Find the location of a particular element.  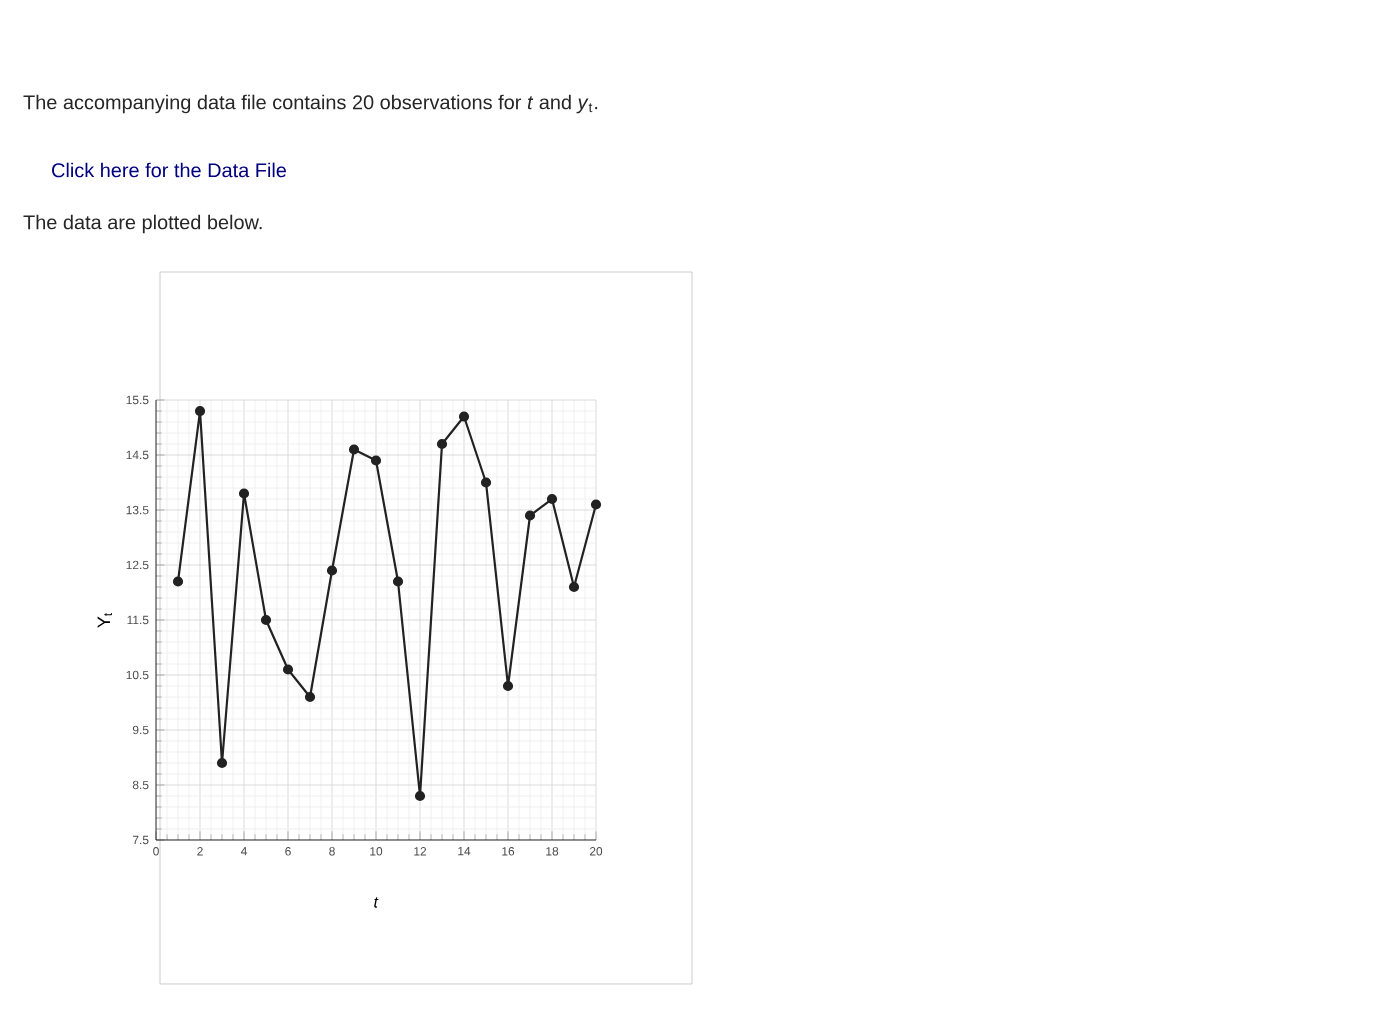

y-axis-title: Y$_{t}$ is located at coordinates (105, 620).